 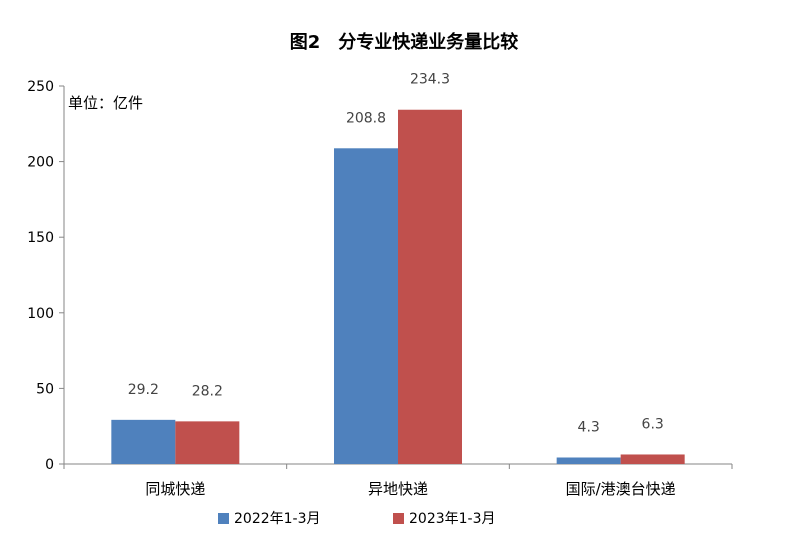 I want to click on legend-label: 2022年1-3月, so click(x=277, y=519).